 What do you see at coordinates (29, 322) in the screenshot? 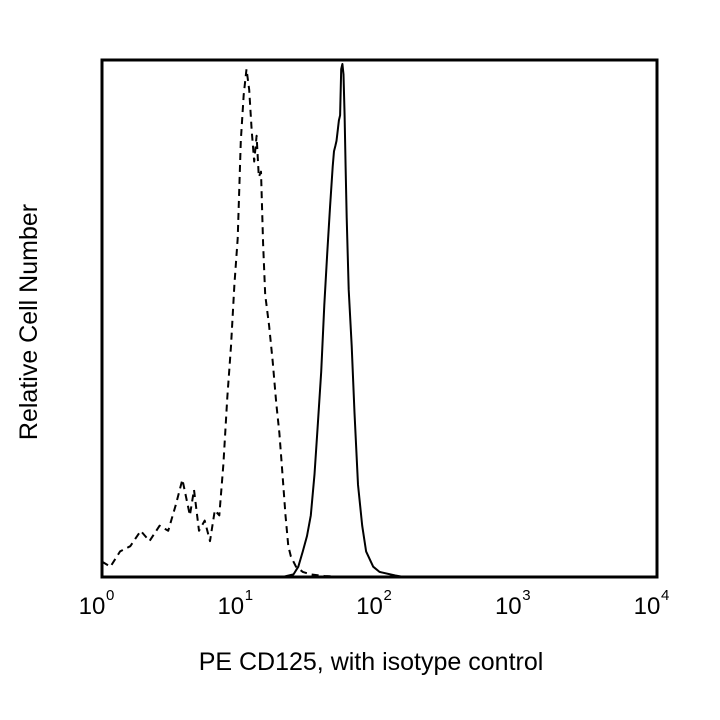
I see `y-axis-title: Relative Cell Number` at bounding box center [29, 322].